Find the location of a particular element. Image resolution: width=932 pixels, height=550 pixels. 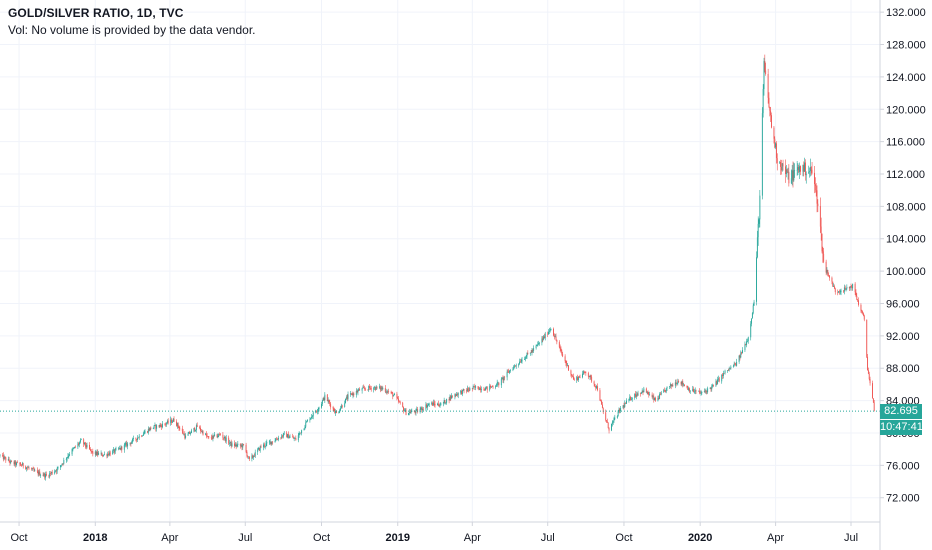

last-price-badge: 82.695 is located at coordinates (901, 412).